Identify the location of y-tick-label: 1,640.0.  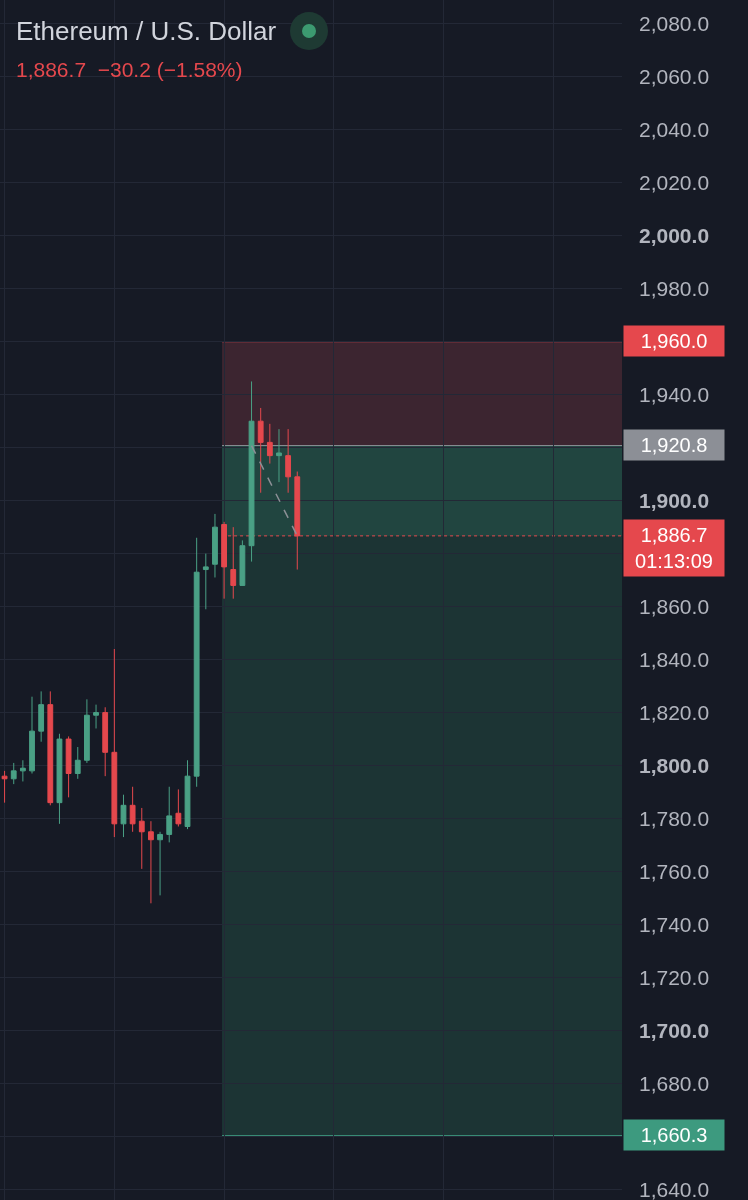
(674, 1188).